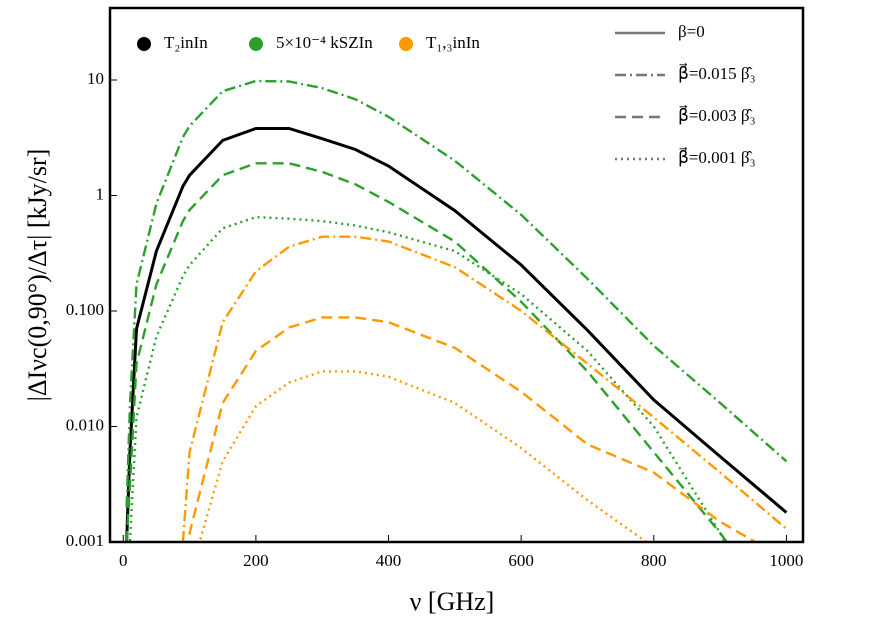 The height and width of the screenshot is (628, 872). What do you see at coordinates (186, 42) in the screenshot?
I see `legend-label: T₂inIn` at bounding box center [186, 42].